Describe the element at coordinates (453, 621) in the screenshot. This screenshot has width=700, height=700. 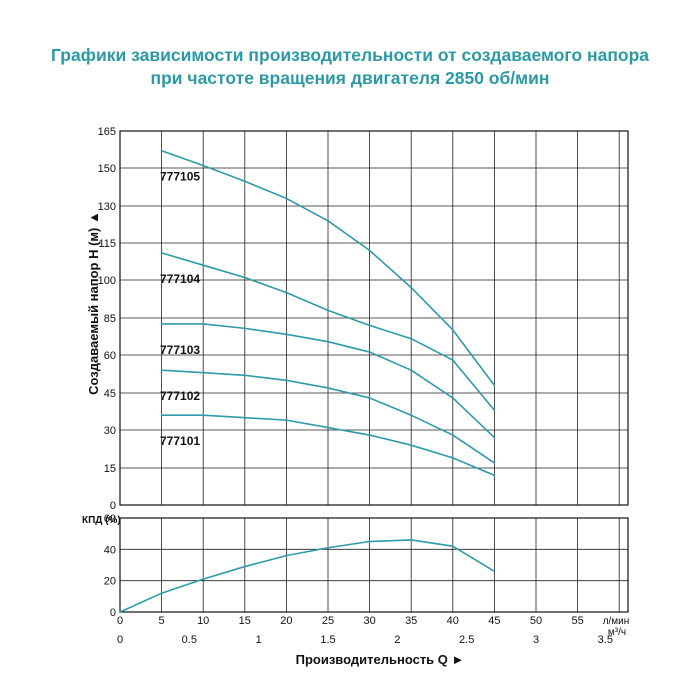
I see `x-tick-label-lpm: 40` at that location.